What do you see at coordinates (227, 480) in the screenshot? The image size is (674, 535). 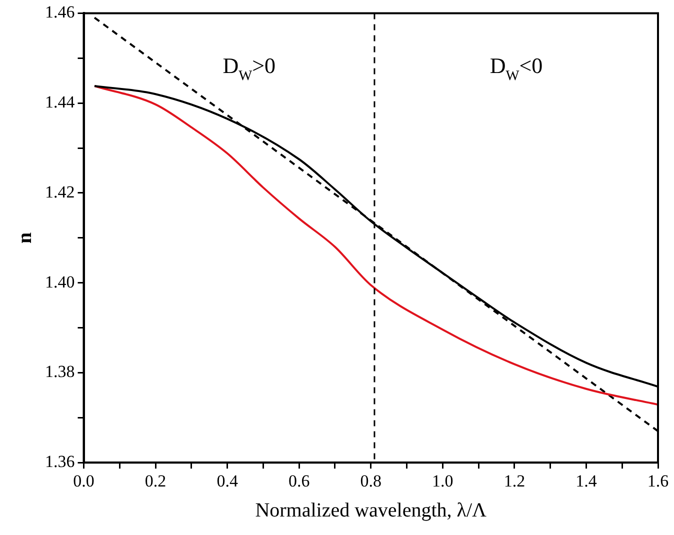 I see `x-tick-label: 0.4` at bounding box center [227, 480].